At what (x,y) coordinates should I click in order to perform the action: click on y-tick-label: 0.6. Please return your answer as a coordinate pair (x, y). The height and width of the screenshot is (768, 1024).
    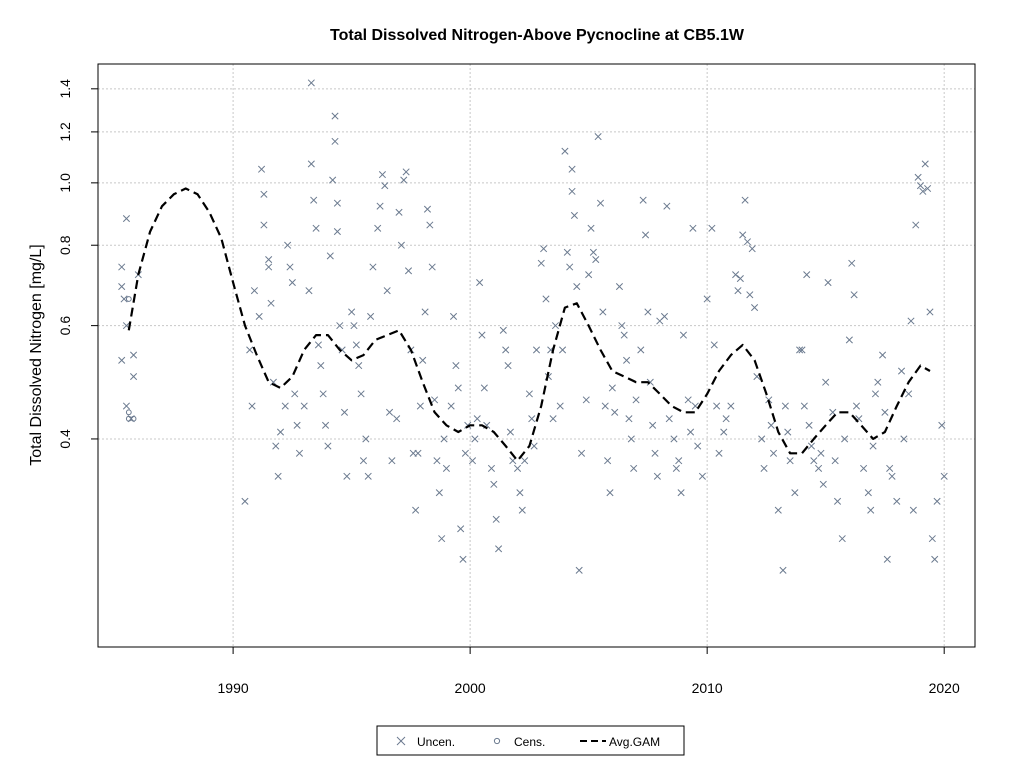
    Looking at the image, I should click on (65, 326).